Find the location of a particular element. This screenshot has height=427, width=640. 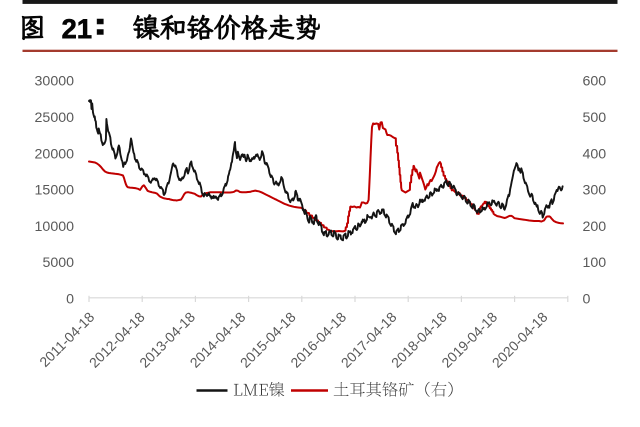

svg-text: 30000 is located at coordinates (55, 82).